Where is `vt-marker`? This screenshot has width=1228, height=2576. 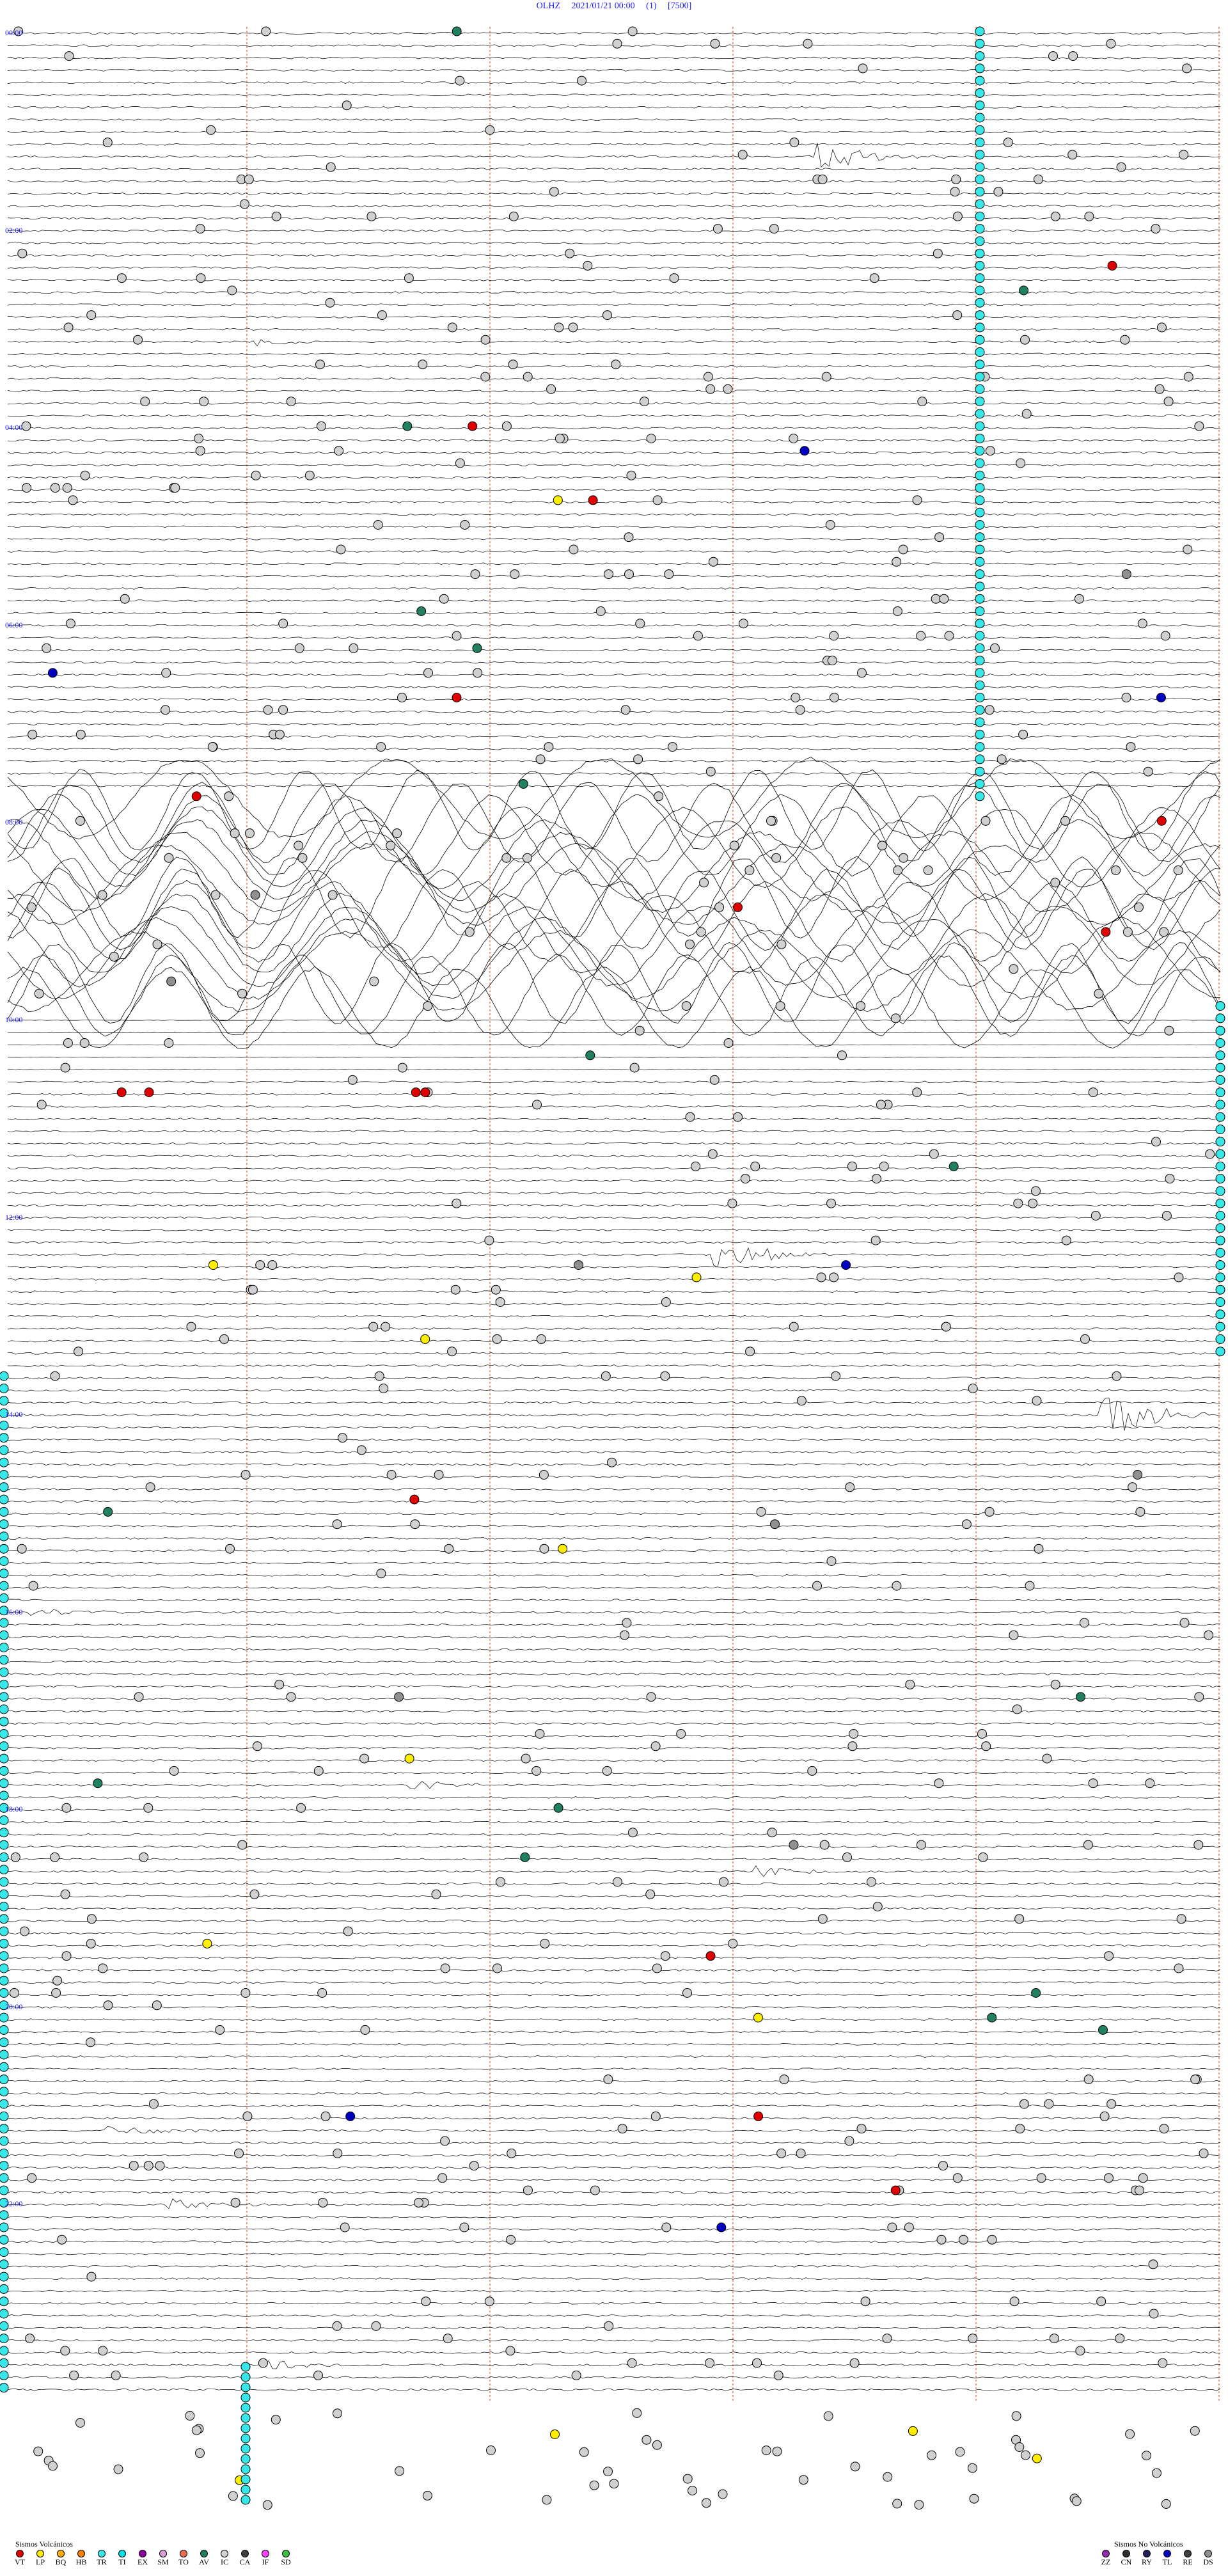
vt-marker is located at coordinates (149, 1092).